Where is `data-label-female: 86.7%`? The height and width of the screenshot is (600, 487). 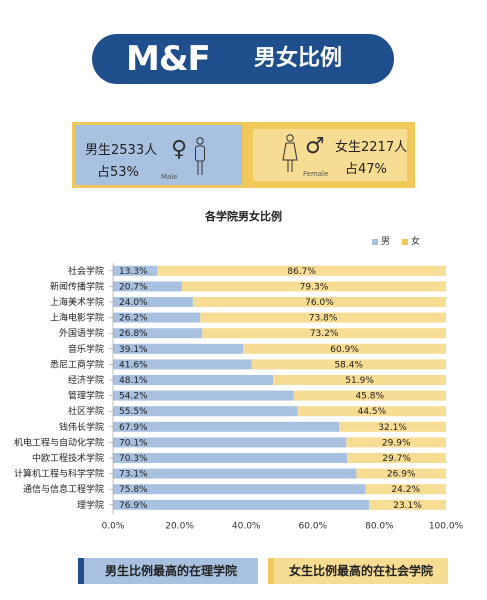
data-label-female: 86.7% is located at coordinates (301, 272).